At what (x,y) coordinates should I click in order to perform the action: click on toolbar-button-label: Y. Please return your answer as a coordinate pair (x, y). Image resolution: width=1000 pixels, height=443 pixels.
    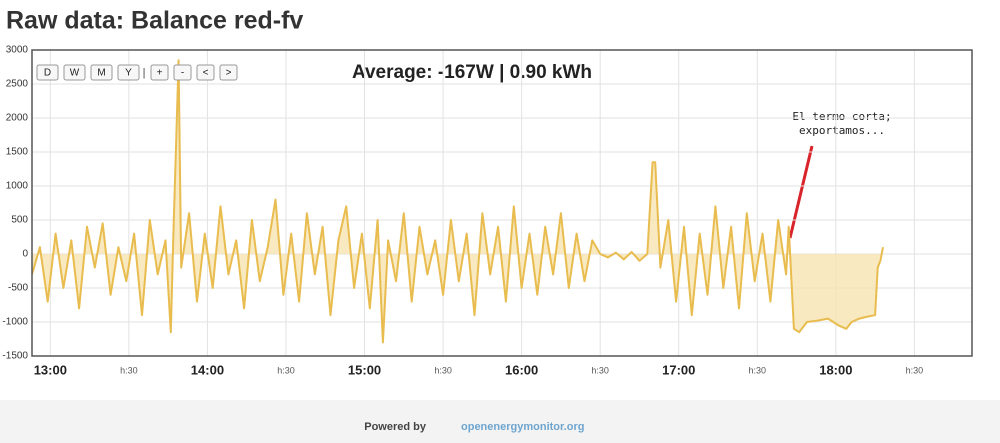
    Looking at the image, I should click on (128, 73).